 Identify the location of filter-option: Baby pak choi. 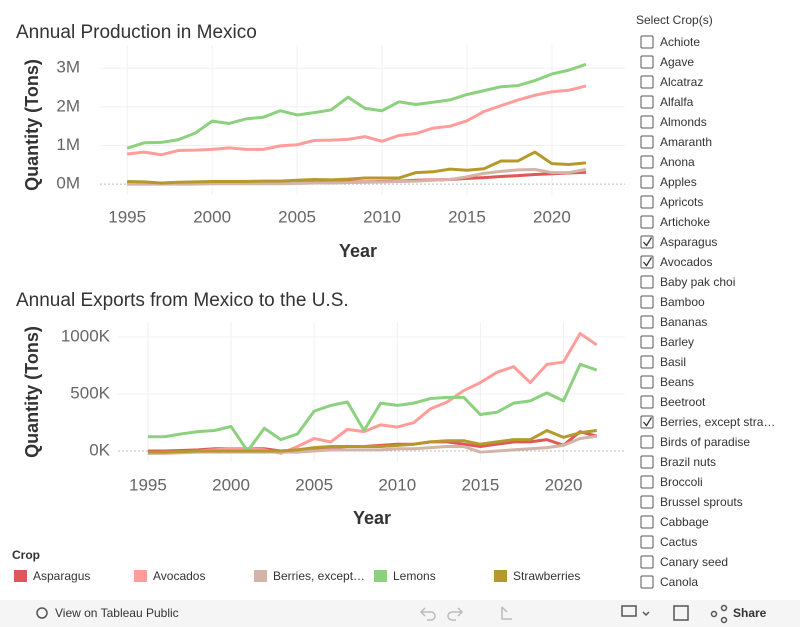
(697, 282).